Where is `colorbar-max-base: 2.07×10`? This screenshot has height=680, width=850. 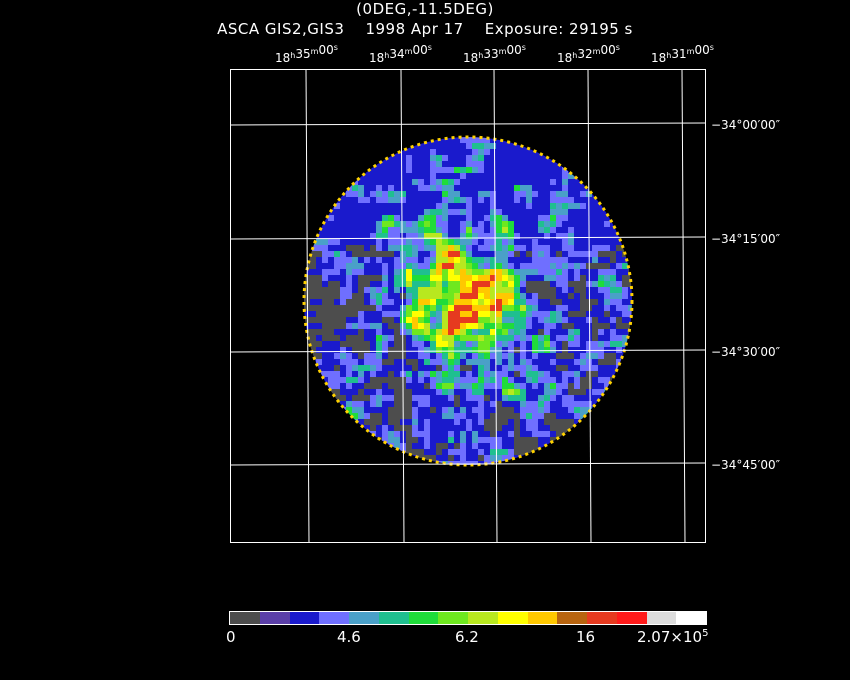
colorbar-max-base: 2.07×10 is located at coordinates (670, 637).